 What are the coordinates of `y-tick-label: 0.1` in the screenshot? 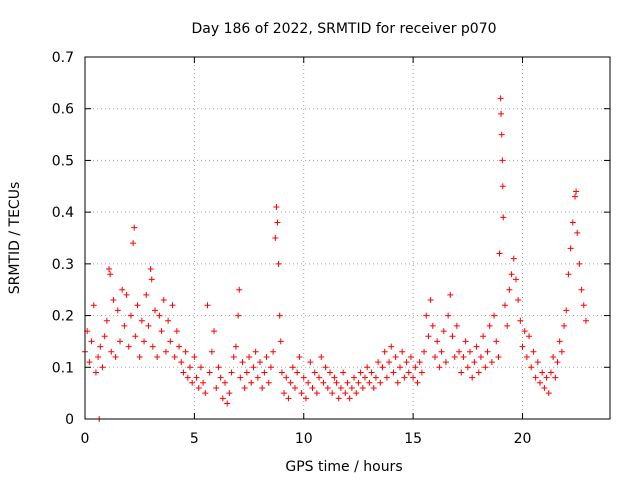 It's located at (63, 368).